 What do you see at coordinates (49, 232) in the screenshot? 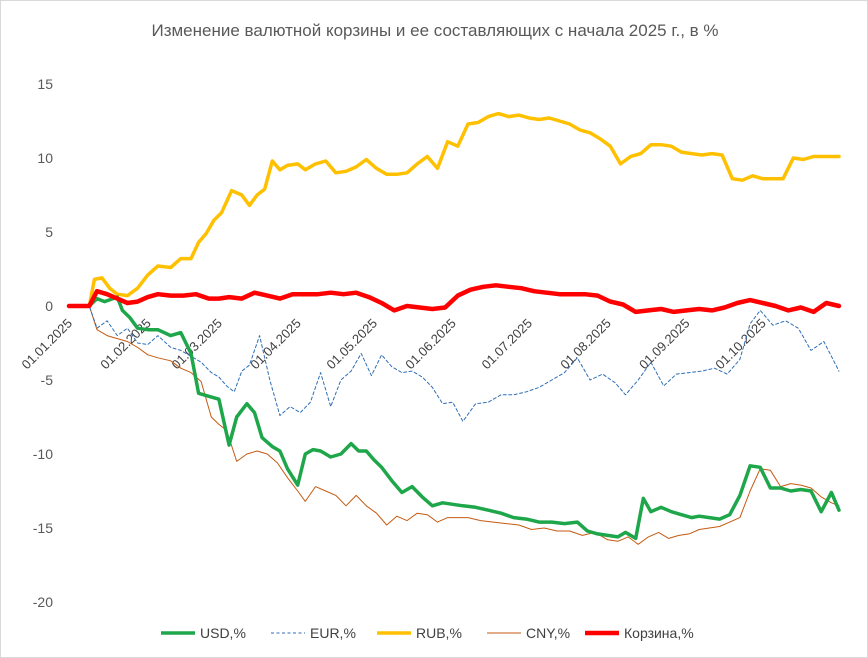
I see `y-tick-label: 5` at bounding box center [49, 232].